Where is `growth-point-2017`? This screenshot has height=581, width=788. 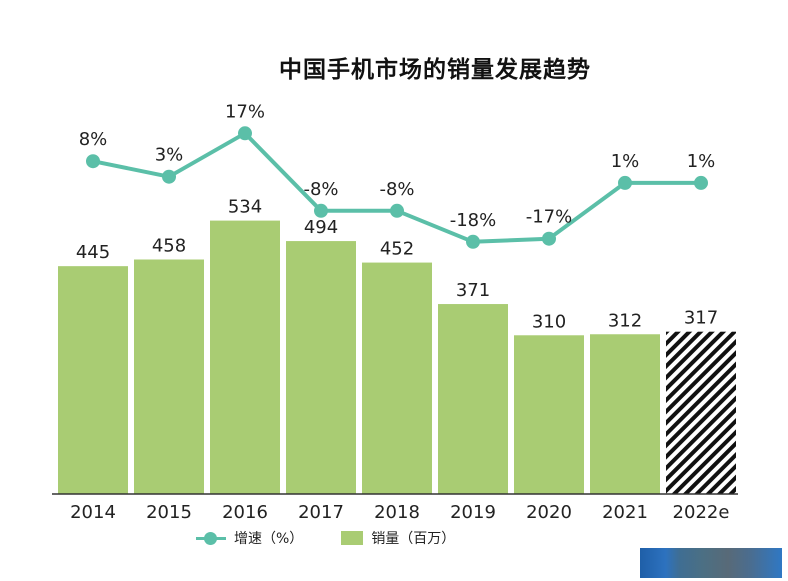
growth-point-2017 is located at coordinates (321, 210).